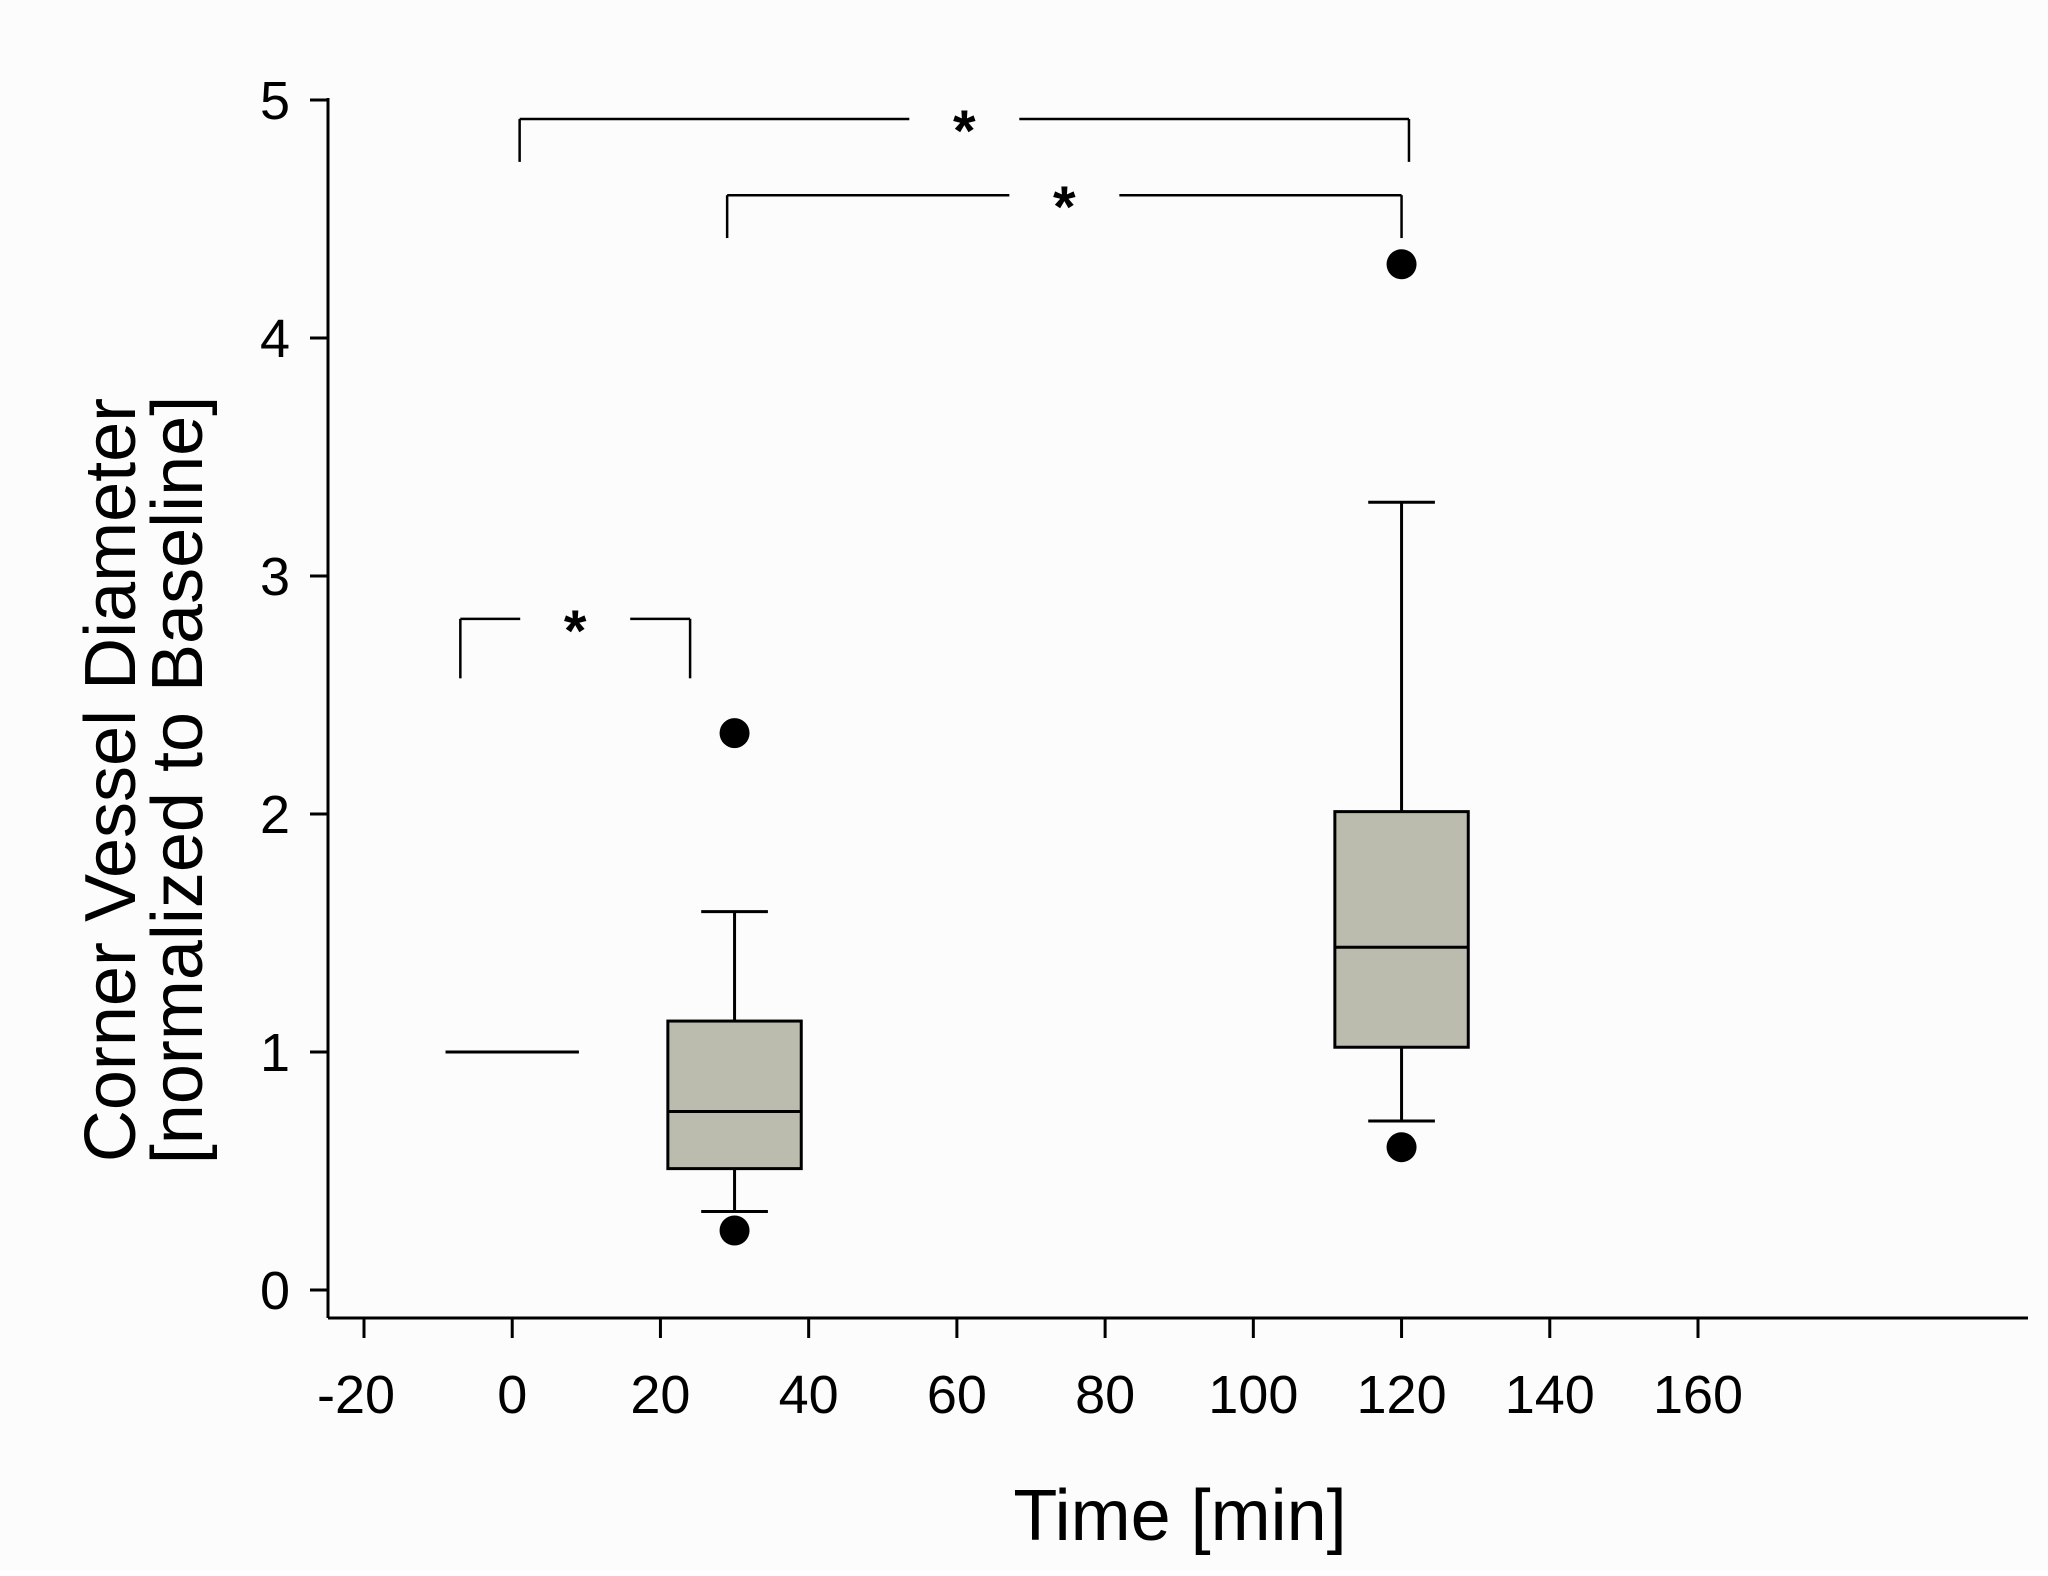  I want to click on box-group-120min, so click(1401, 706).